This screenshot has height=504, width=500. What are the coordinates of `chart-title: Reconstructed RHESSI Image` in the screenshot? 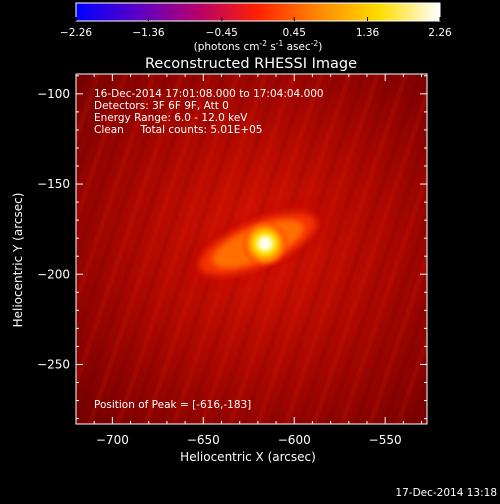 It's located at (251, 64).